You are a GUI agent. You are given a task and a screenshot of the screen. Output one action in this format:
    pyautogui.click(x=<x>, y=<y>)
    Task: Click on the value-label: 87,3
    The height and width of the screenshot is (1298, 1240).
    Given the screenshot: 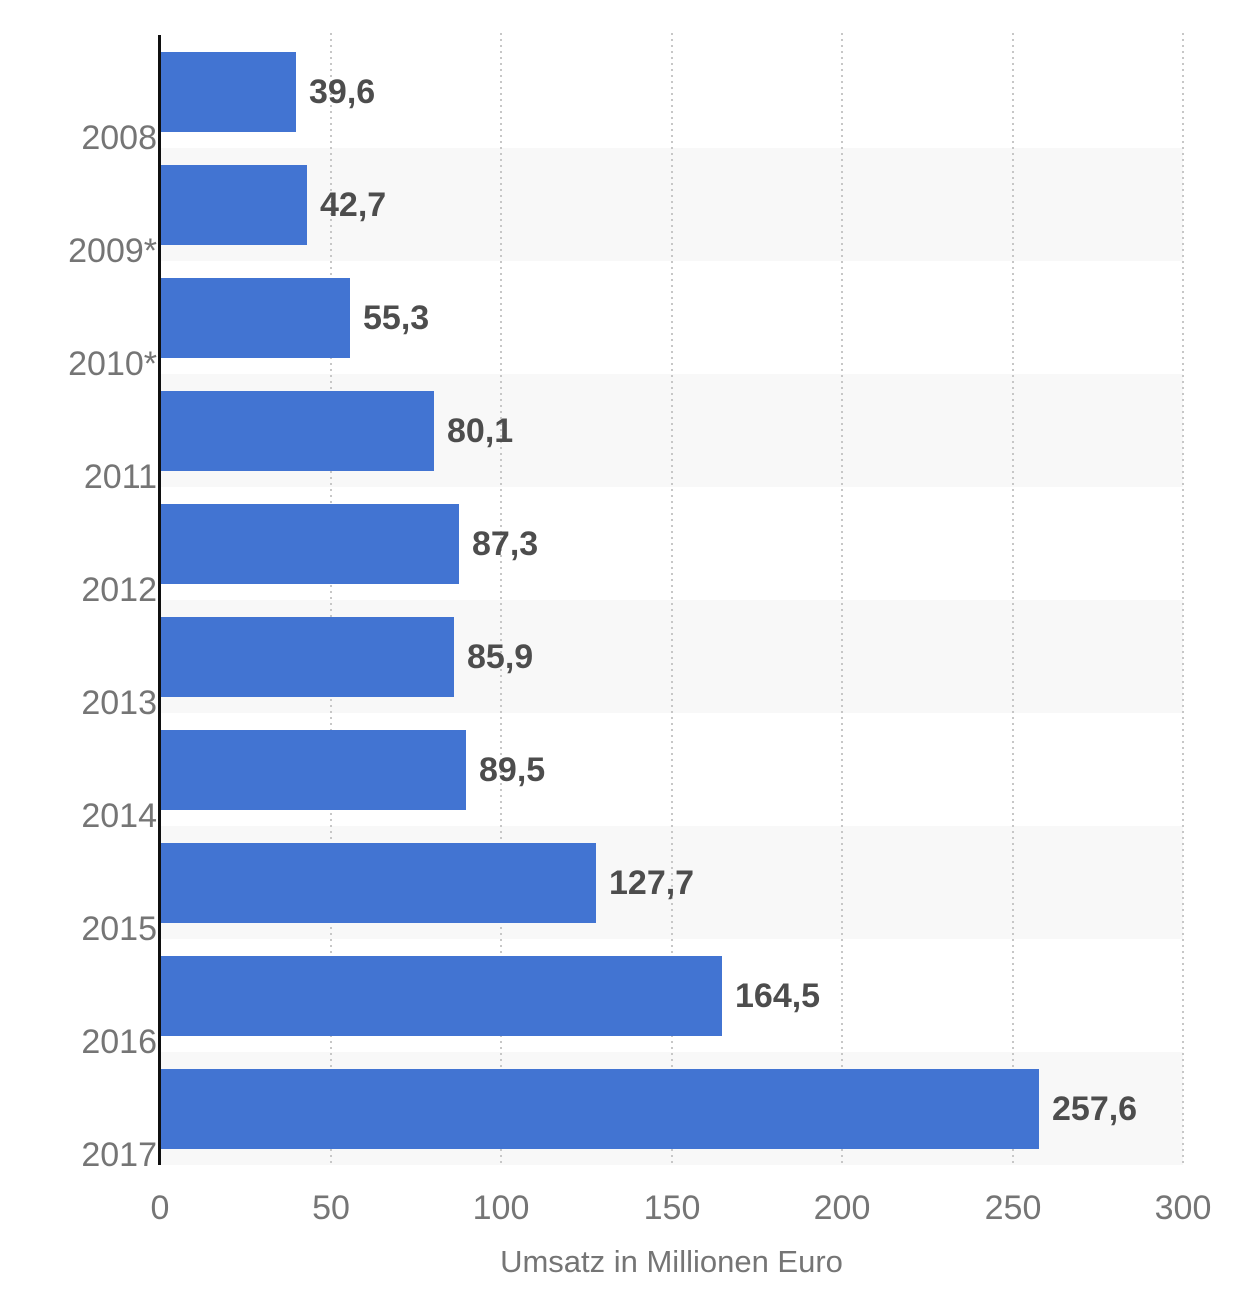 What is the action you would take?
    pyautogui.click(x=505, y=544)
    